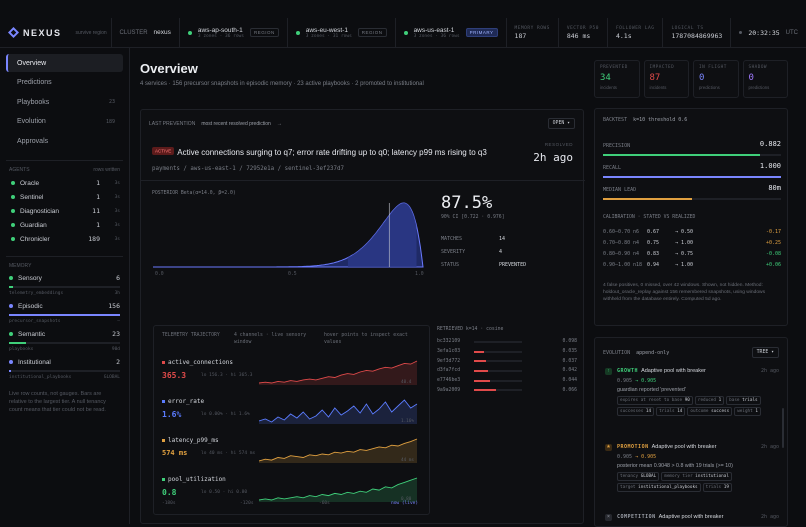 Image resolution: width=806 pixels, height=527 pixels. What do you see at coordinates (11, 333) in the screenshot?
I see `memory-dot-icon` at bounding box center [11, 333].